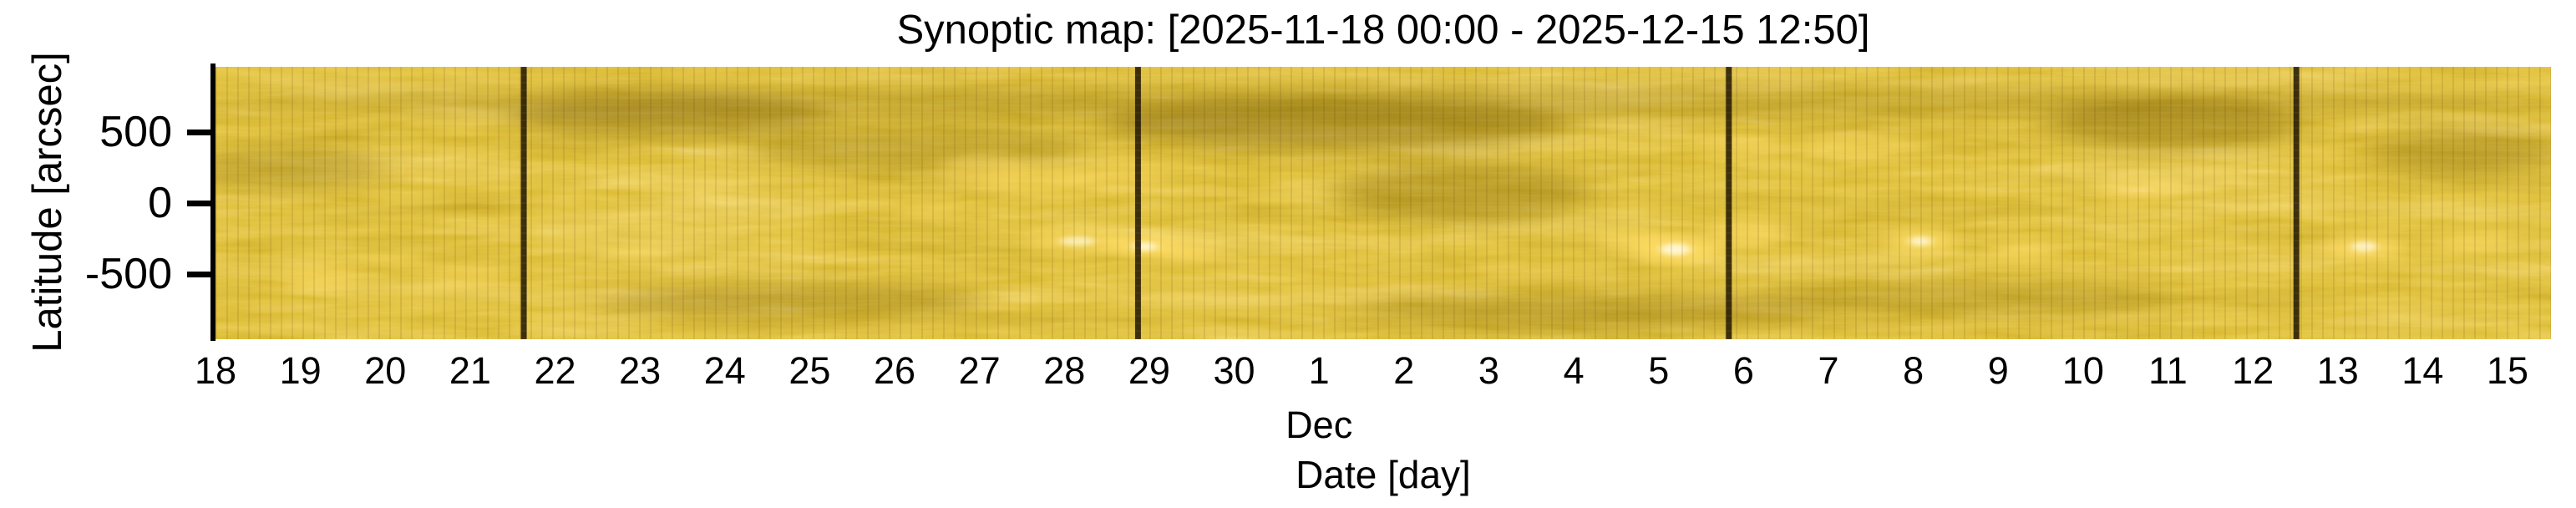 This screenshot has width=2576, height=508. I want to click on x-tick-label: 28, so click(1064, 370).